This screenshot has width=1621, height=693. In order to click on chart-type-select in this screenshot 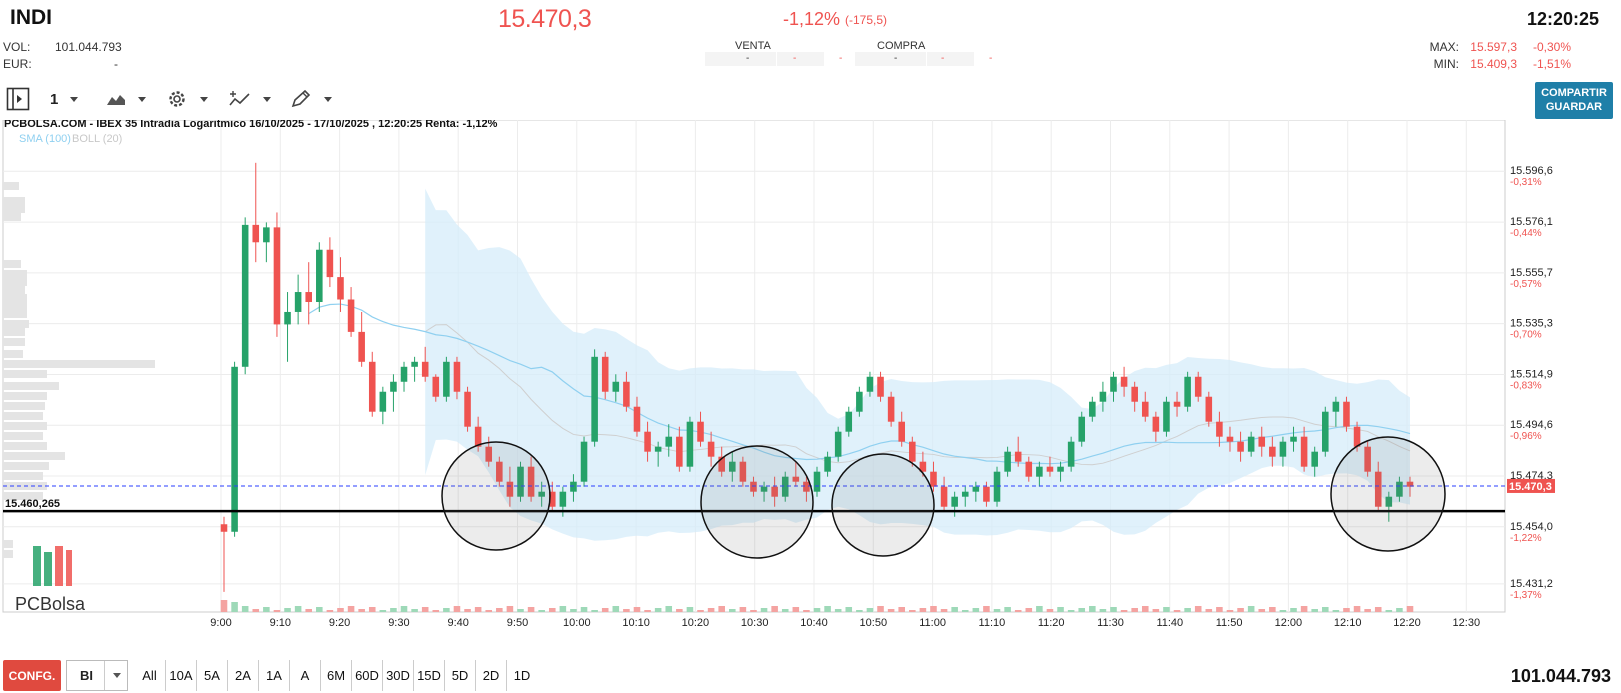, I will do `click(126, 99)`.